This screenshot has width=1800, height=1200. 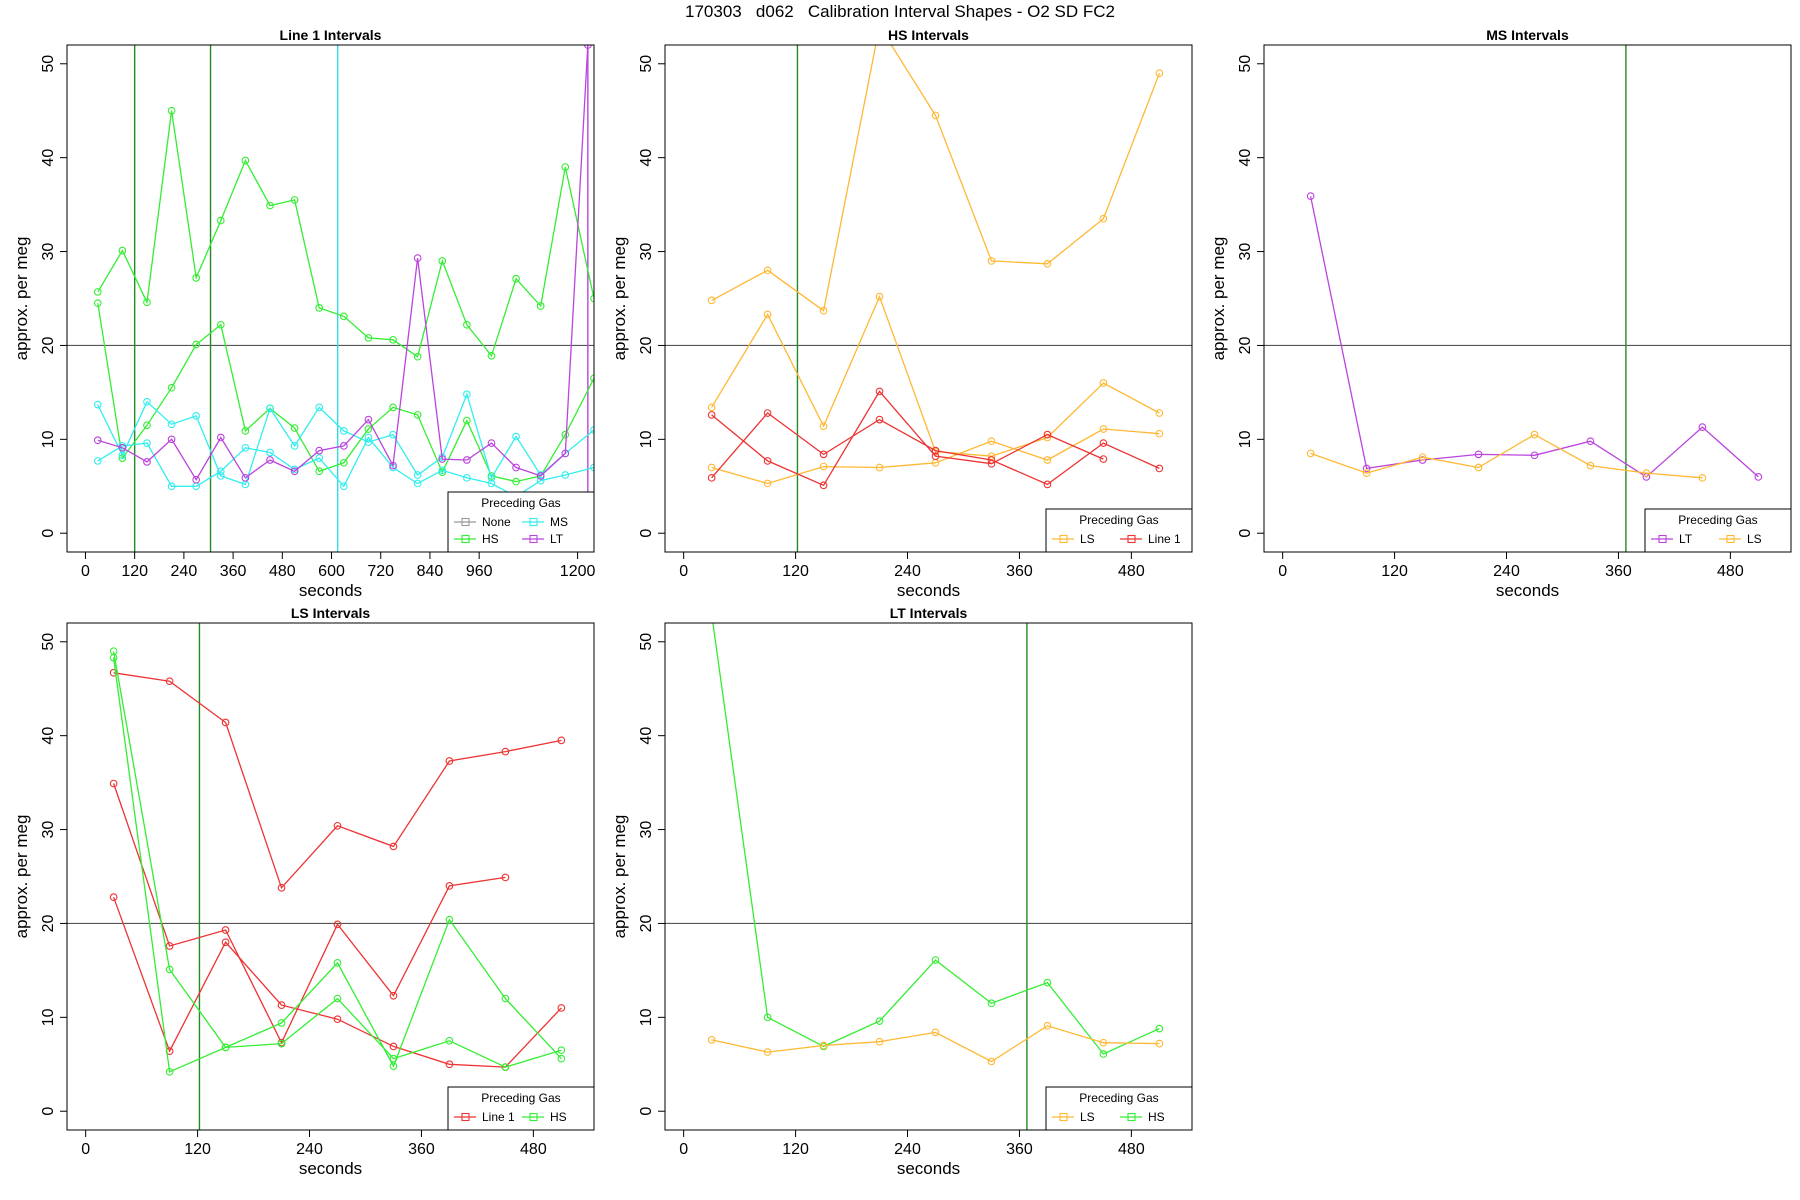 I want to click on plot-frame, so click(x=330, y=298).